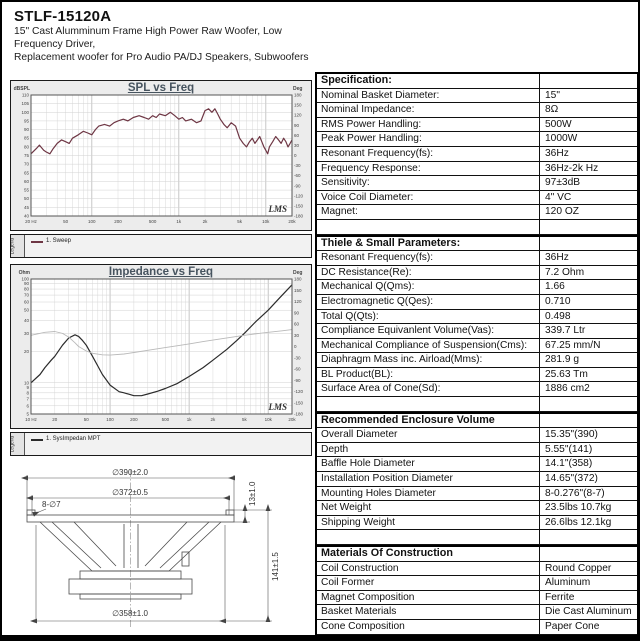 This screenshot has width=640, height=641. I want to click on spec-row: Peak Power Handling: 1000W, so click(477, 139).